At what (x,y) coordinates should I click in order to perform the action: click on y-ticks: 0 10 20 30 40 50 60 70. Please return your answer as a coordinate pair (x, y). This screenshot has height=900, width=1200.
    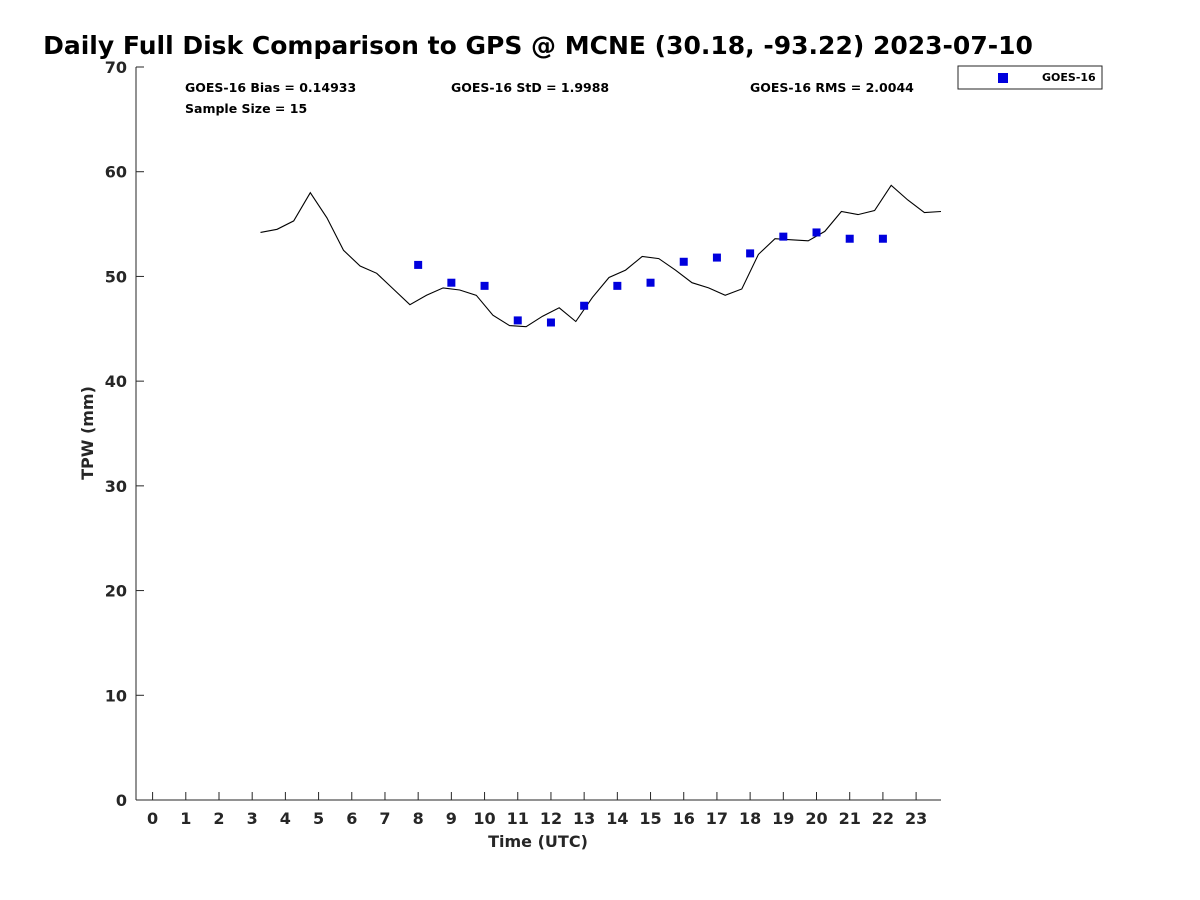
    Looking at the image, I should click on (124, 434).